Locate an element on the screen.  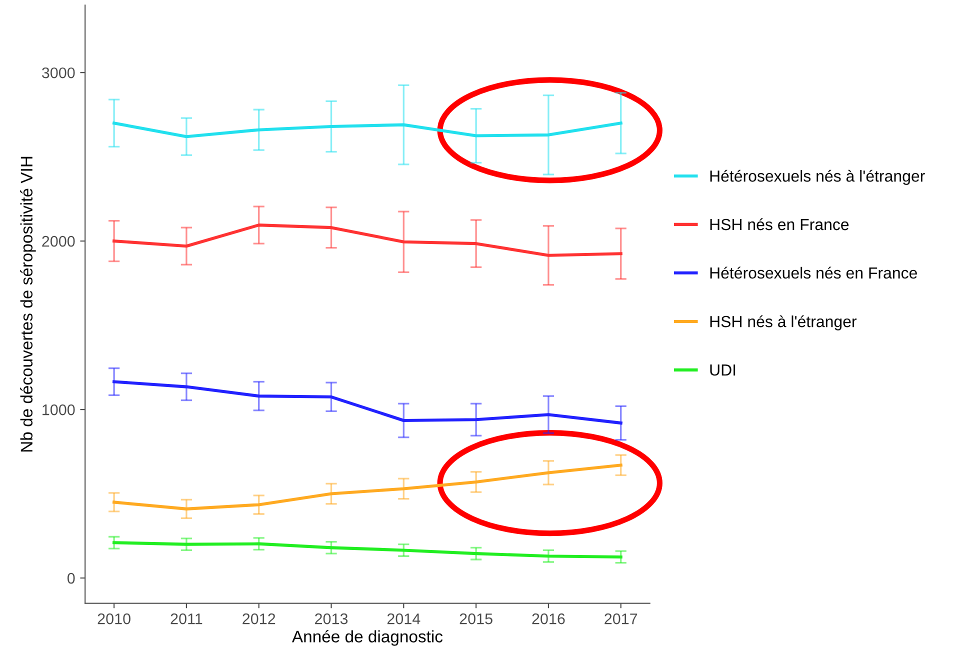
y-tick-label: 3000 is located at coordinates (58, 72).